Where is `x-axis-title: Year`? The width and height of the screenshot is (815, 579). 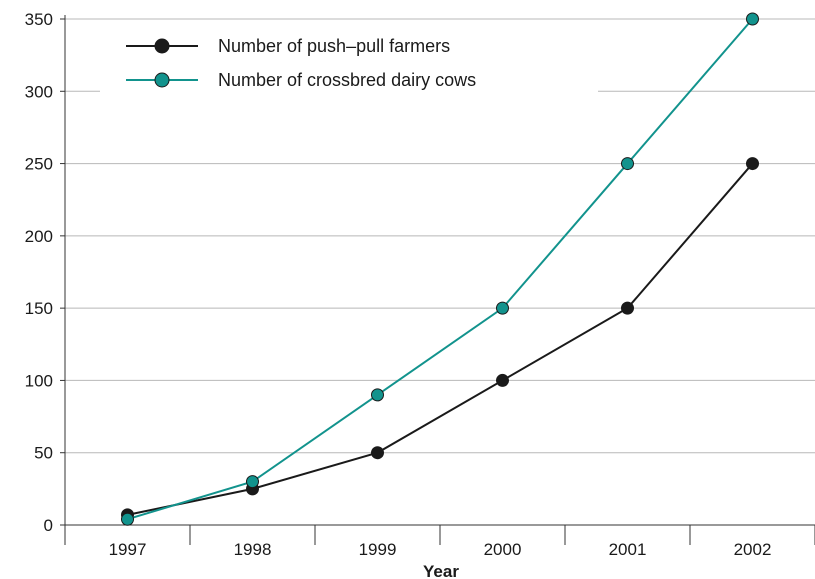 x-axis-title: Year is located at coordinates (441, 570).